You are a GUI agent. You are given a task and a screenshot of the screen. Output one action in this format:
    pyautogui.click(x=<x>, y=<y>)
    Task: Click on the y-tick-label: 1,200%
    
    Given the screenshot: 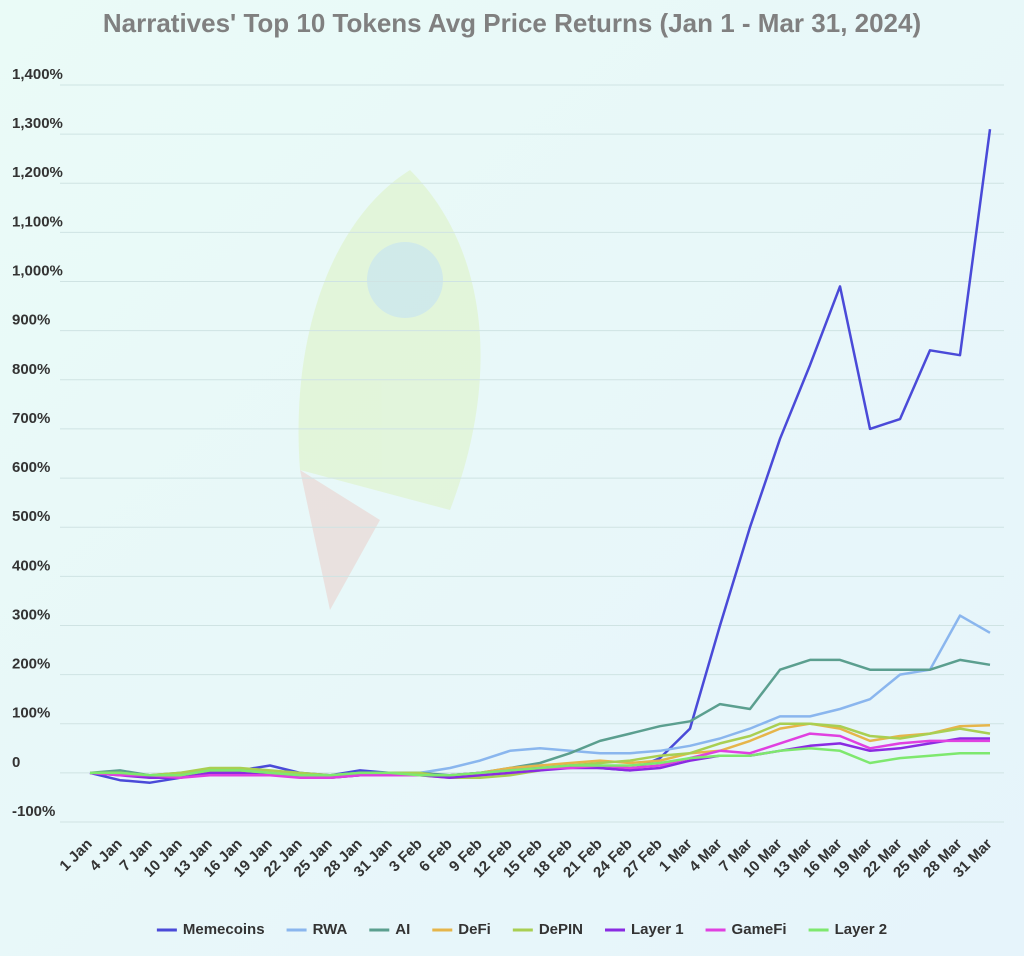 What is the action you would take?
    pyautogui.click(x=37, y=172)
    